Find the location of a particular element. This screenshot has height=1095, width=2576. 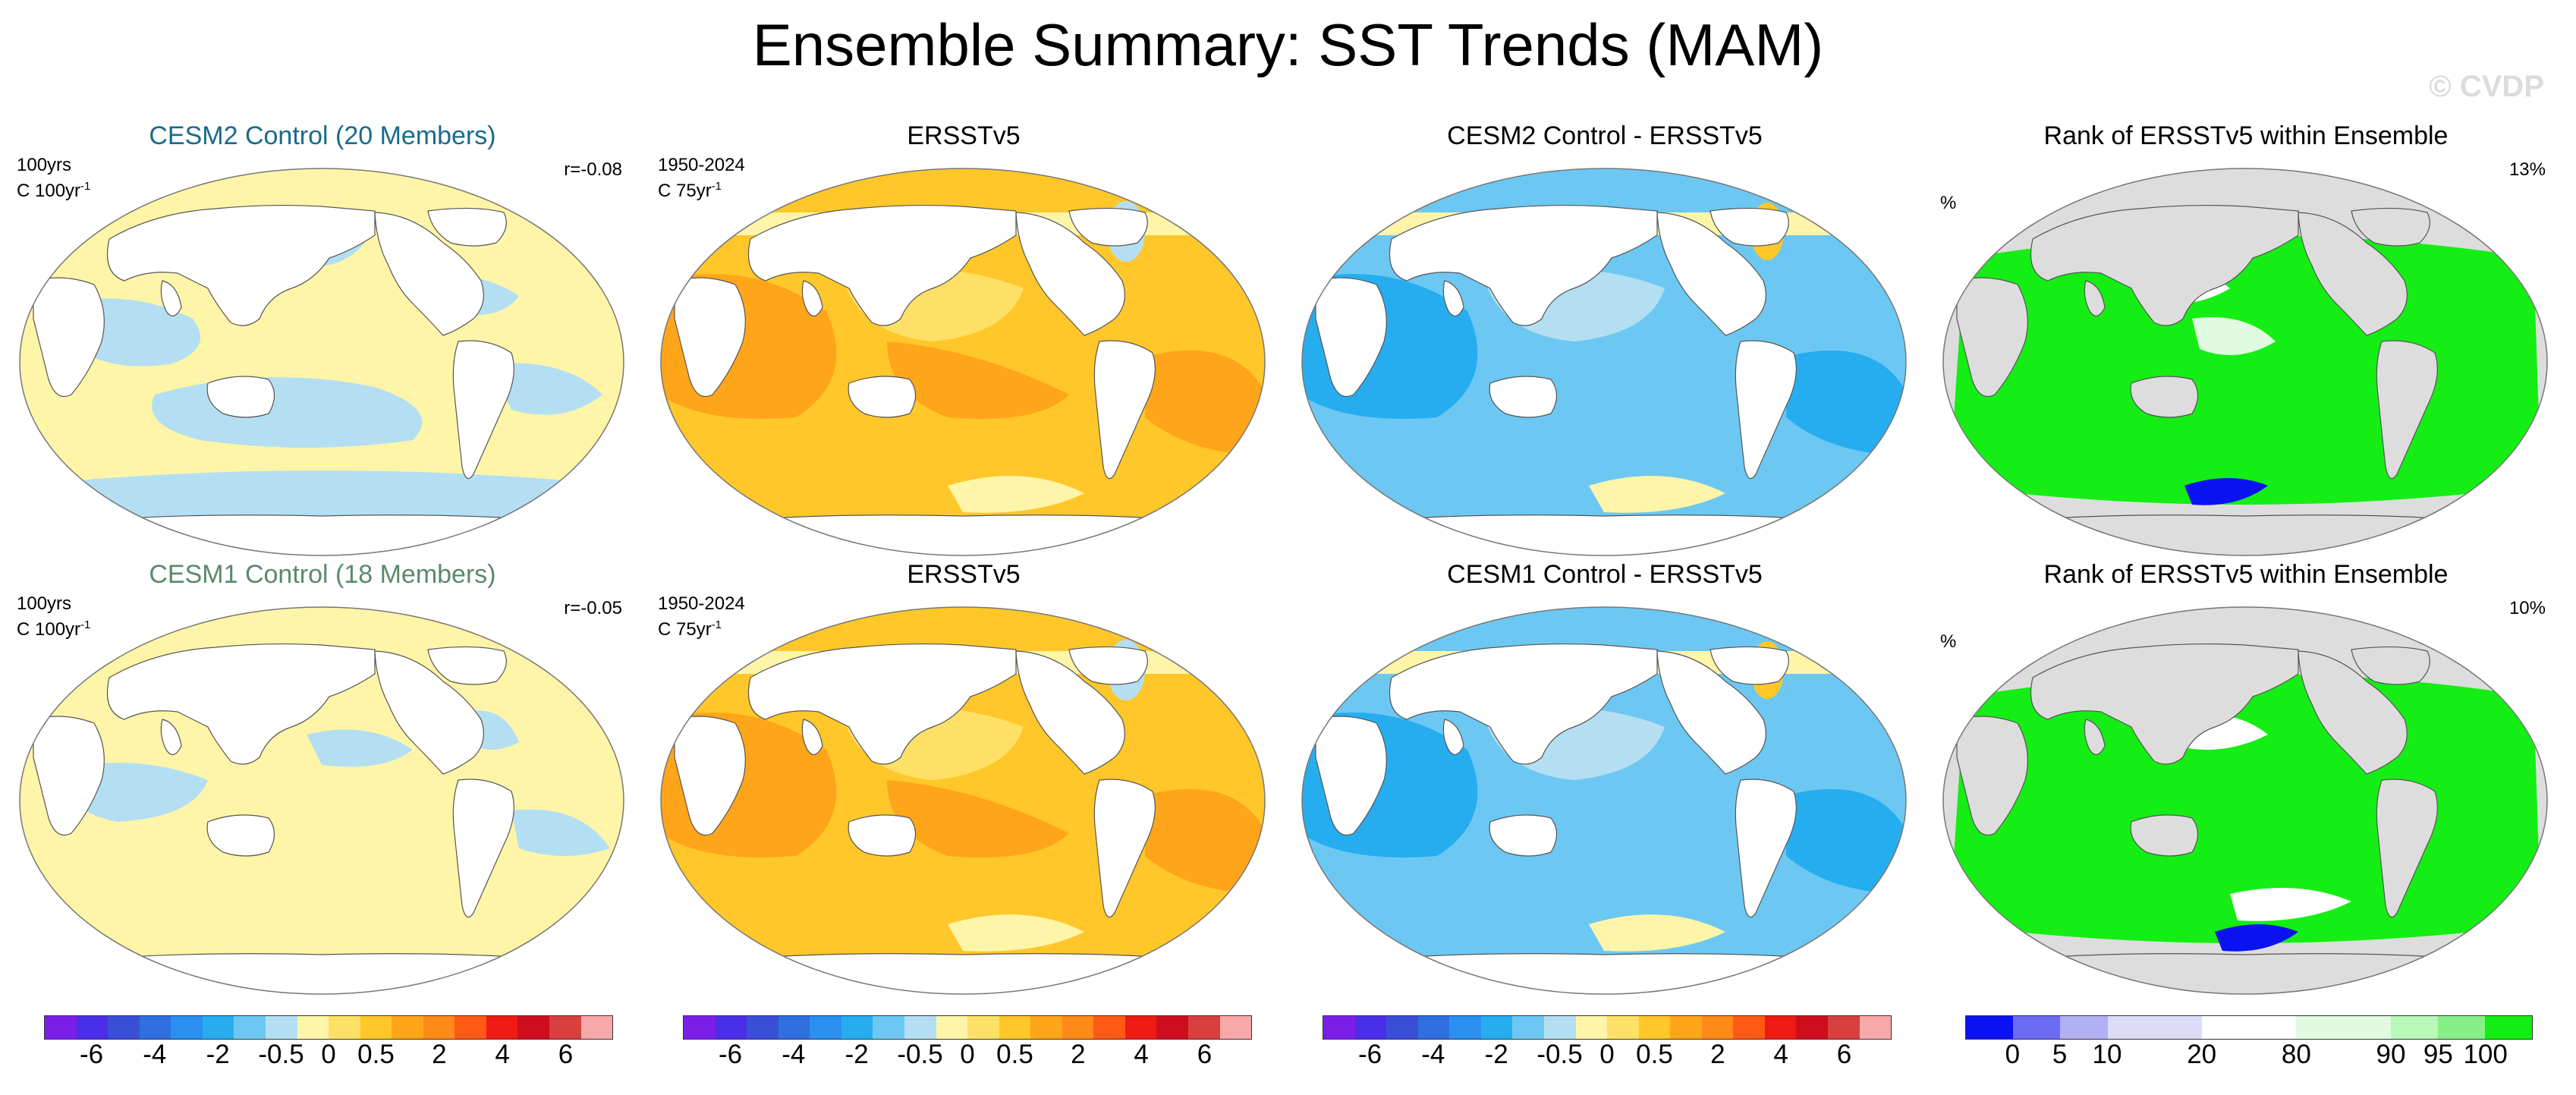

rank-map is located at coordinates (2245, 362).